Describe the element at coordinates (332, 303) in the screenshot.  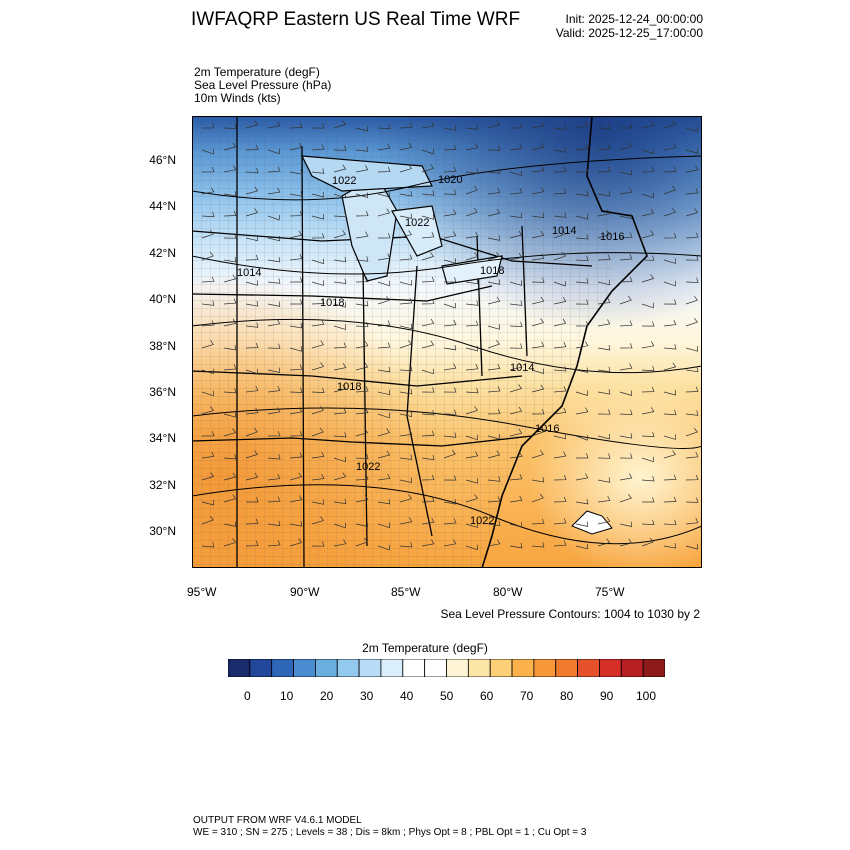
I see `isobar-label: 1018` at that location.